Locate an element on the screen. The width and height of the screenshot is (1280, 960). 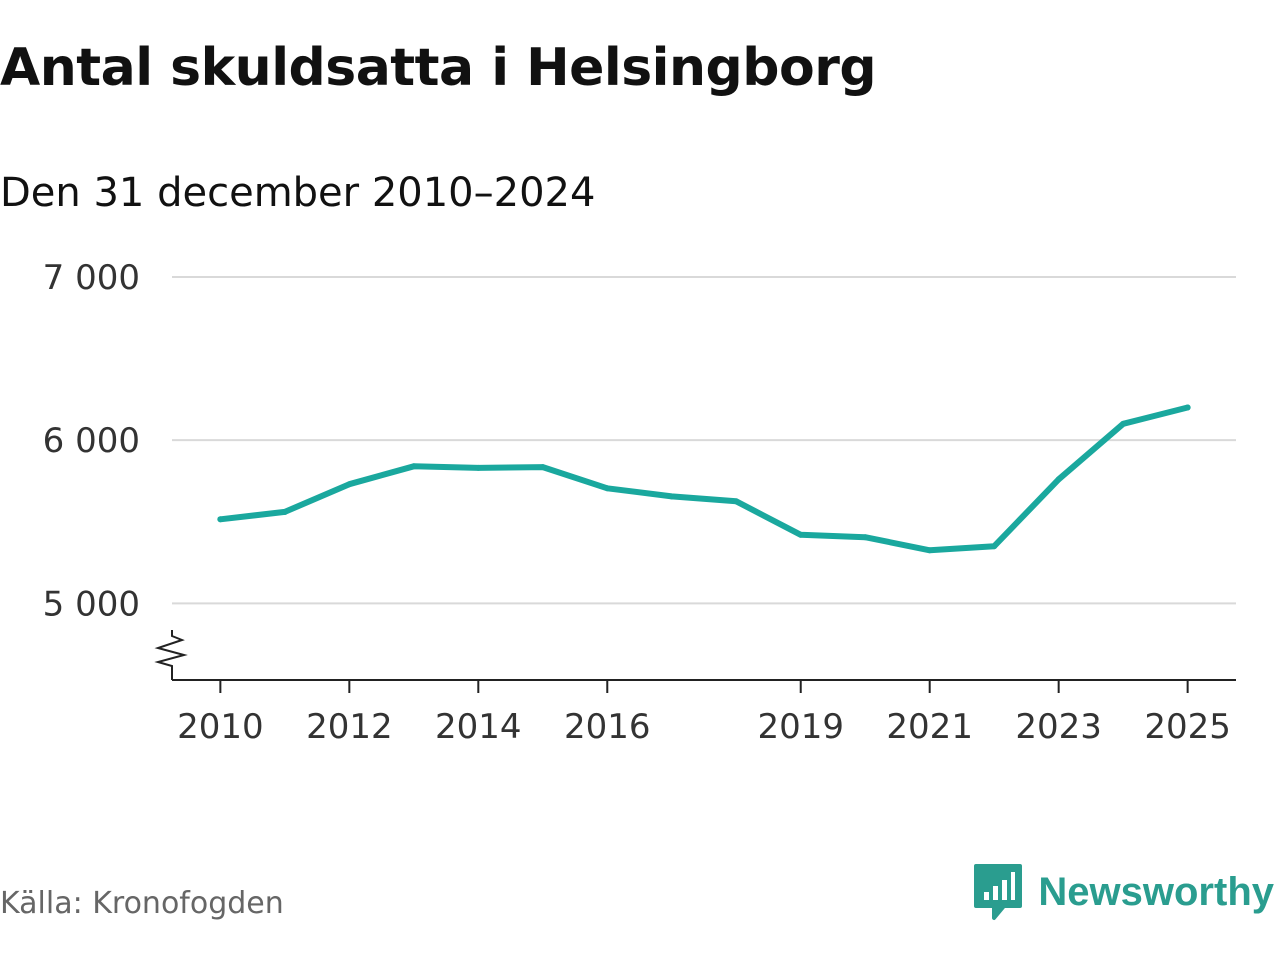
x-tick-label: 2023 is located at coordinates (1058, 727).